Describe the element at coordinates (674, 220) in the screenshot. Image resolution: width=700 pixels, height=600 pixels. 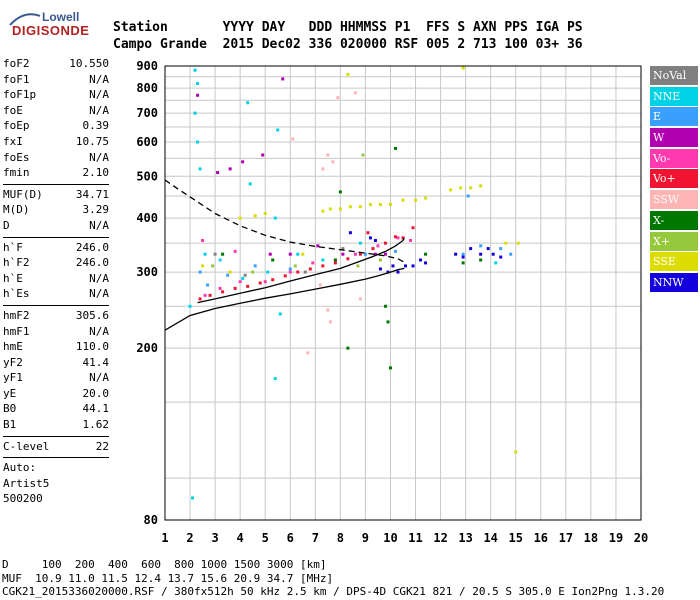
I see `legend-item-x: X-` at that location.